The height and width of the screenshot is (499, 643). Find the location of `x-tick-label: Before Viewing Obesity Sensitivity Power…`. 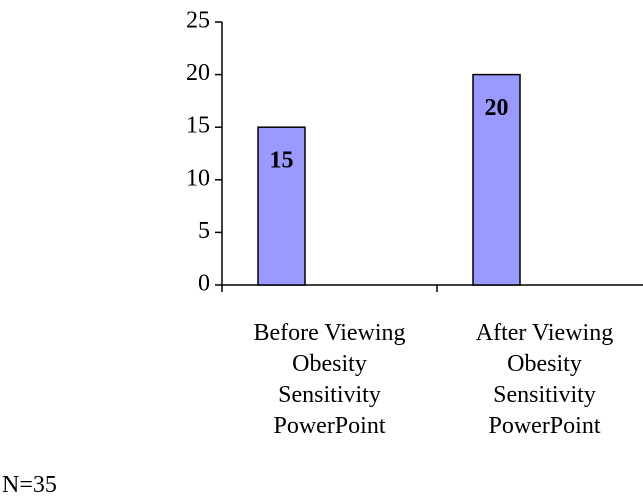

x-tick-label: Before Viewing Obesity Sensitivity Power… is located at coordinates (329, 379).